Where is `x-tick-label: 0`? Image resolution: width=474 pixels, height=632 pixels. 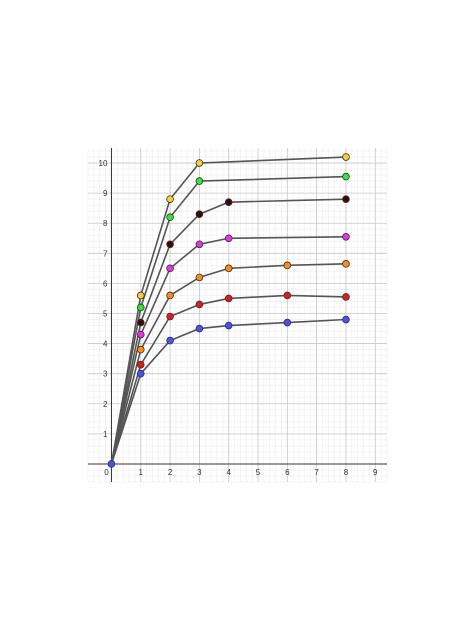 x-tick-label: 0 is located at coordinates (106, 472).